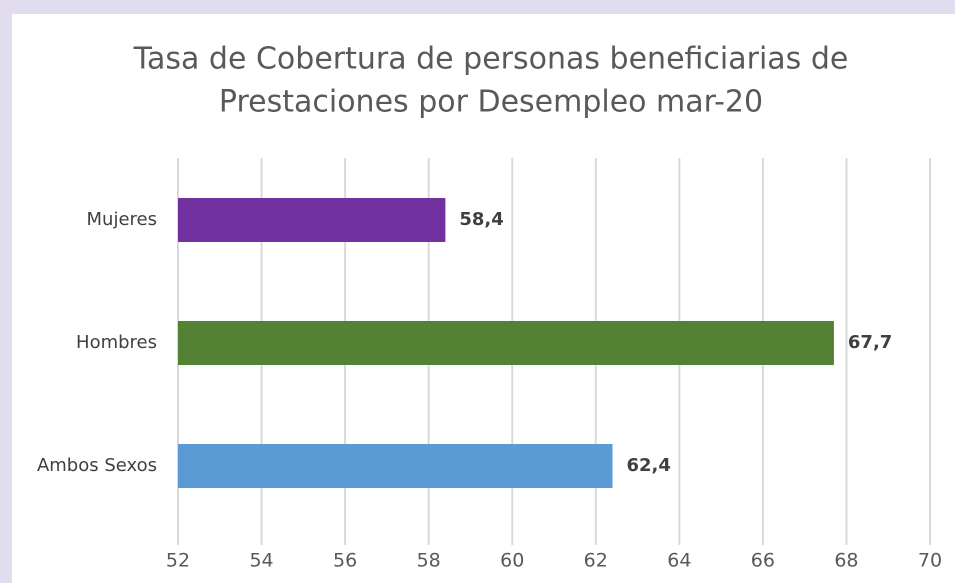  What do you see at coordinates (870, 342) in the screenshot?
I see `data-label: 67,7` at bounding box center [870, 342].